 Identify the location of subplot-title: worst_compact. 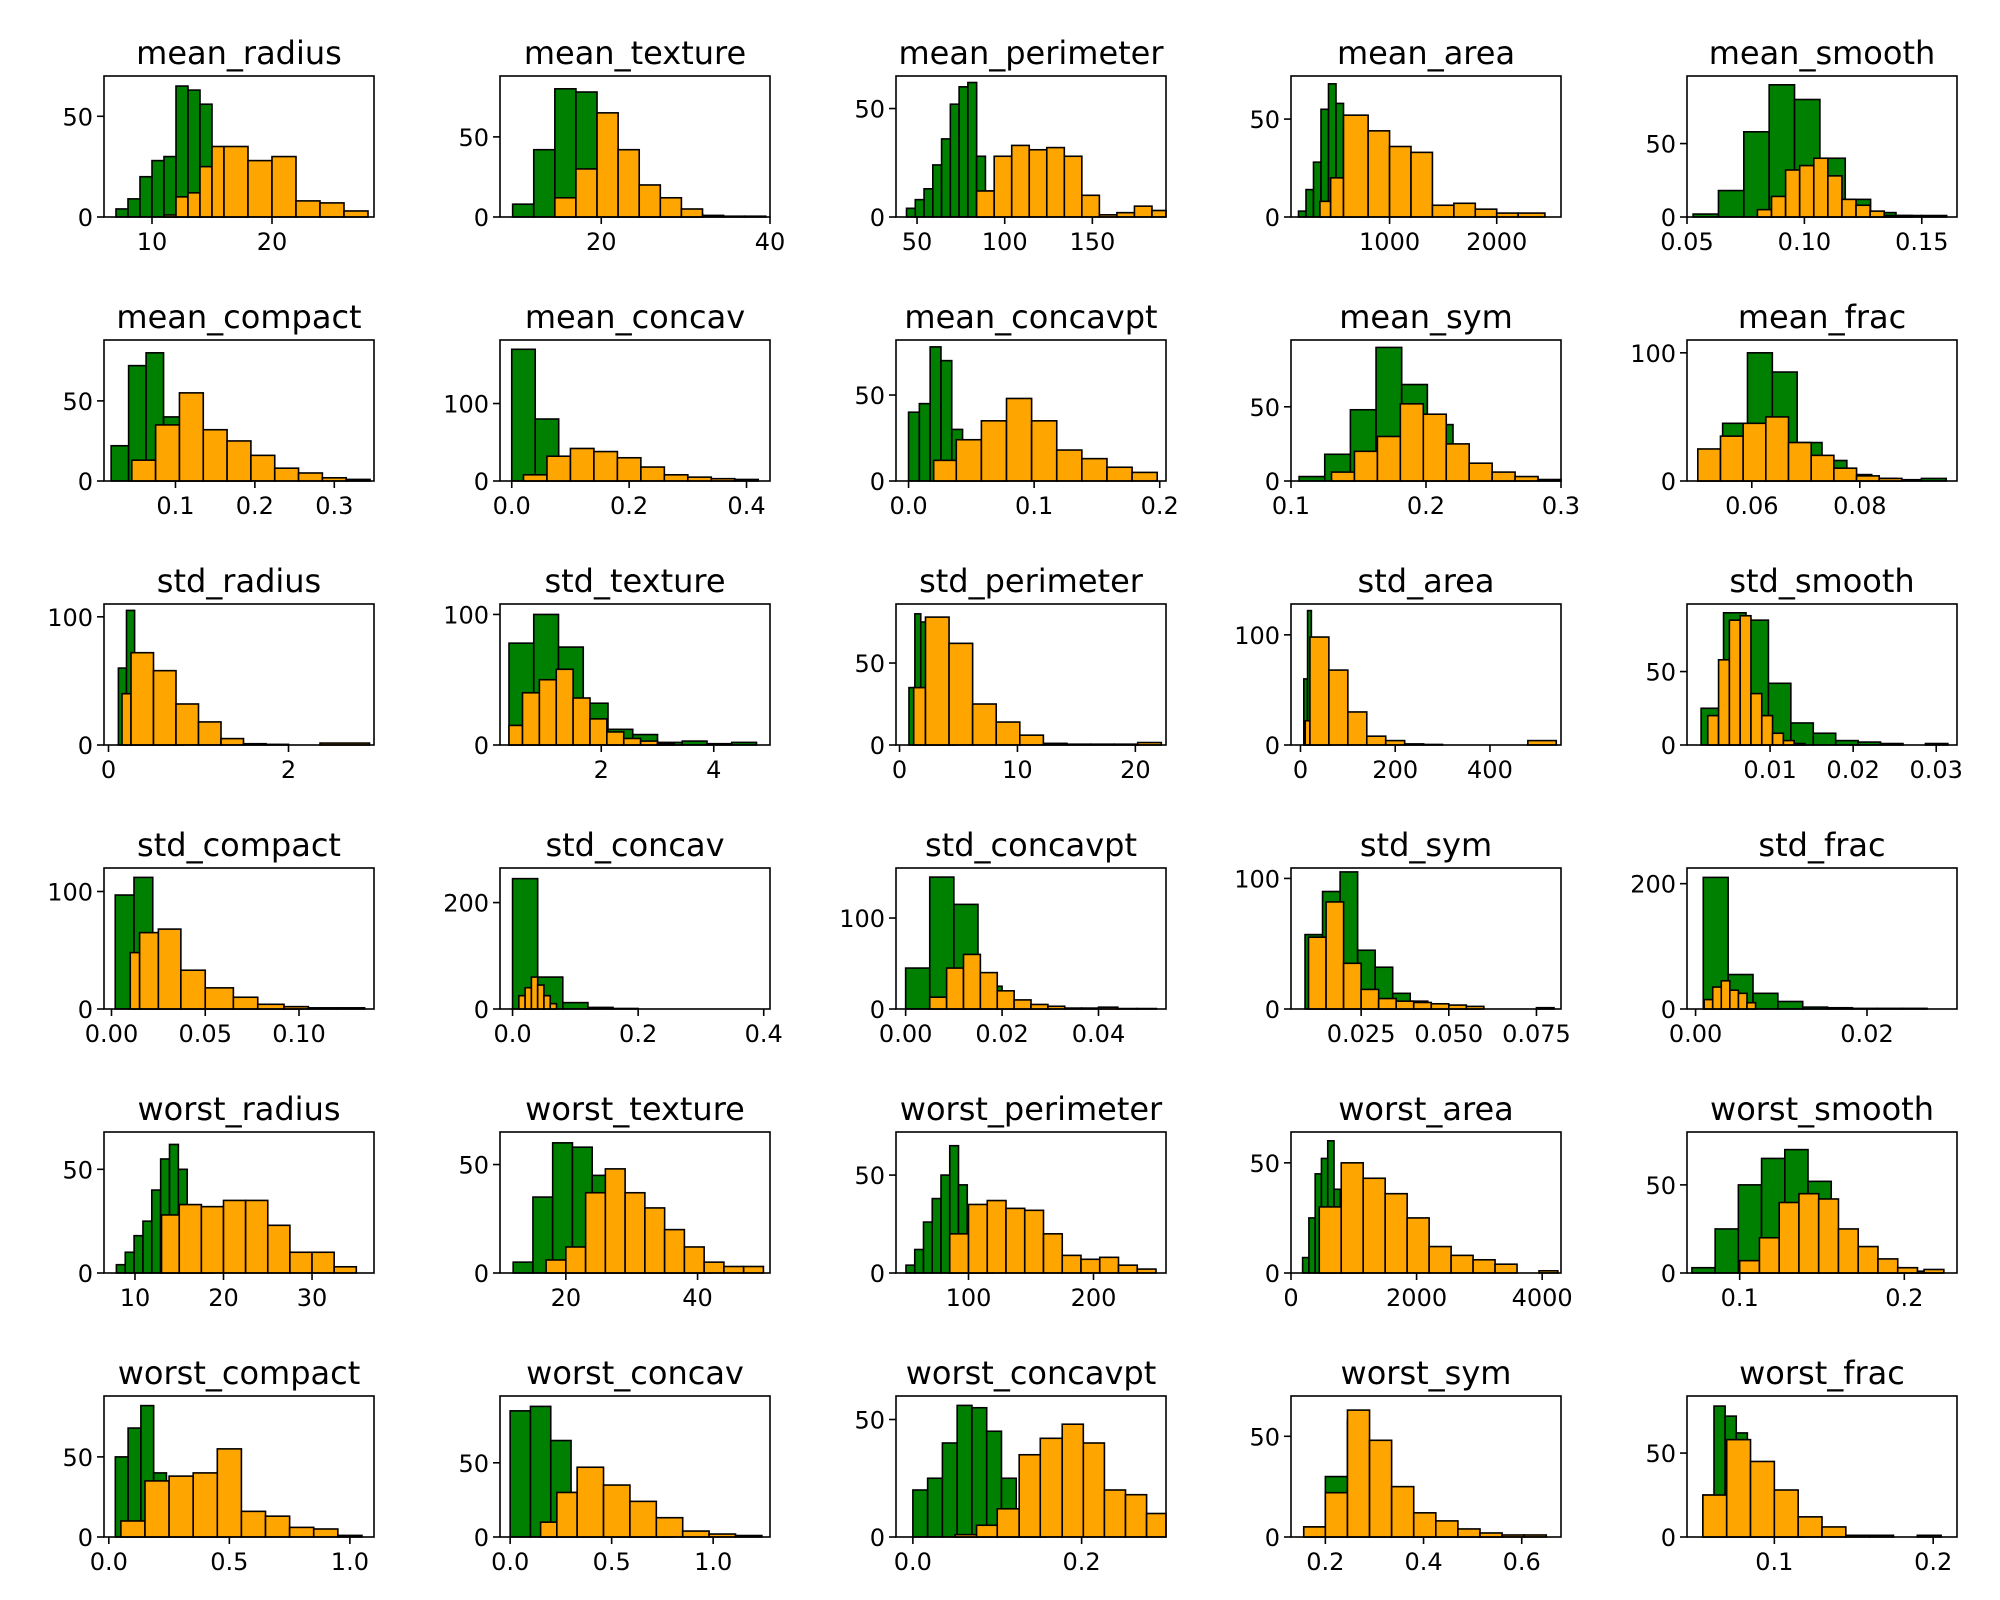
(239, 1373).